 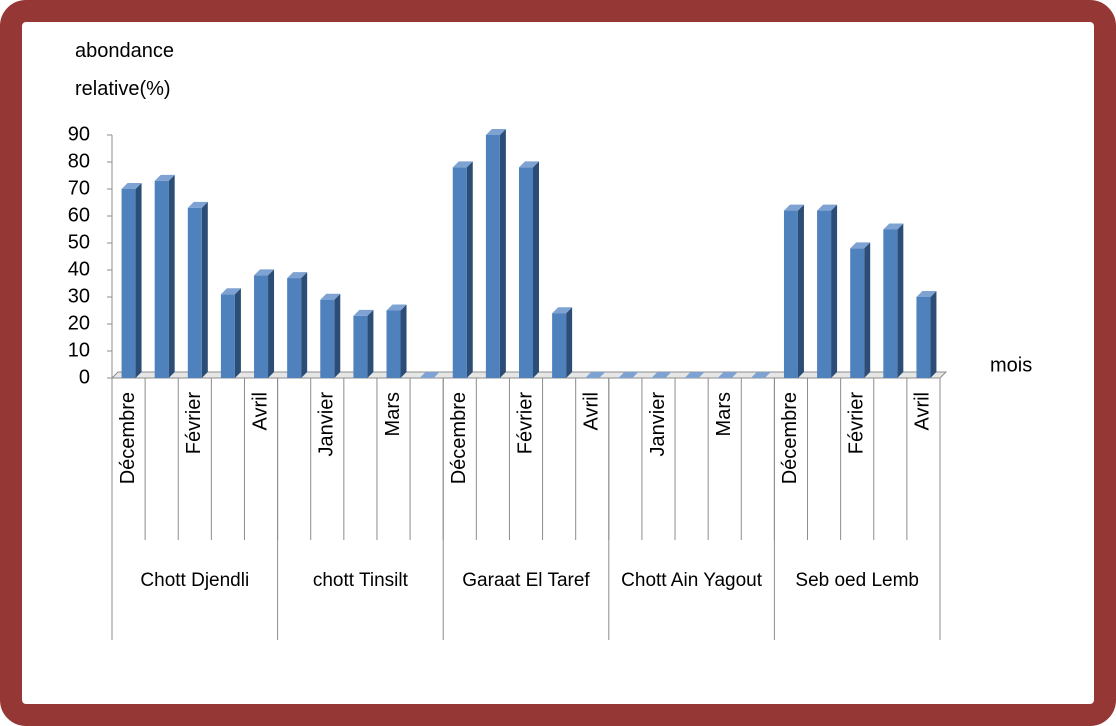 What do you see at coordinates (195, 580) in the screenshot?
I see `group-label: Chott Djendli` at bounding box center [195, 580].